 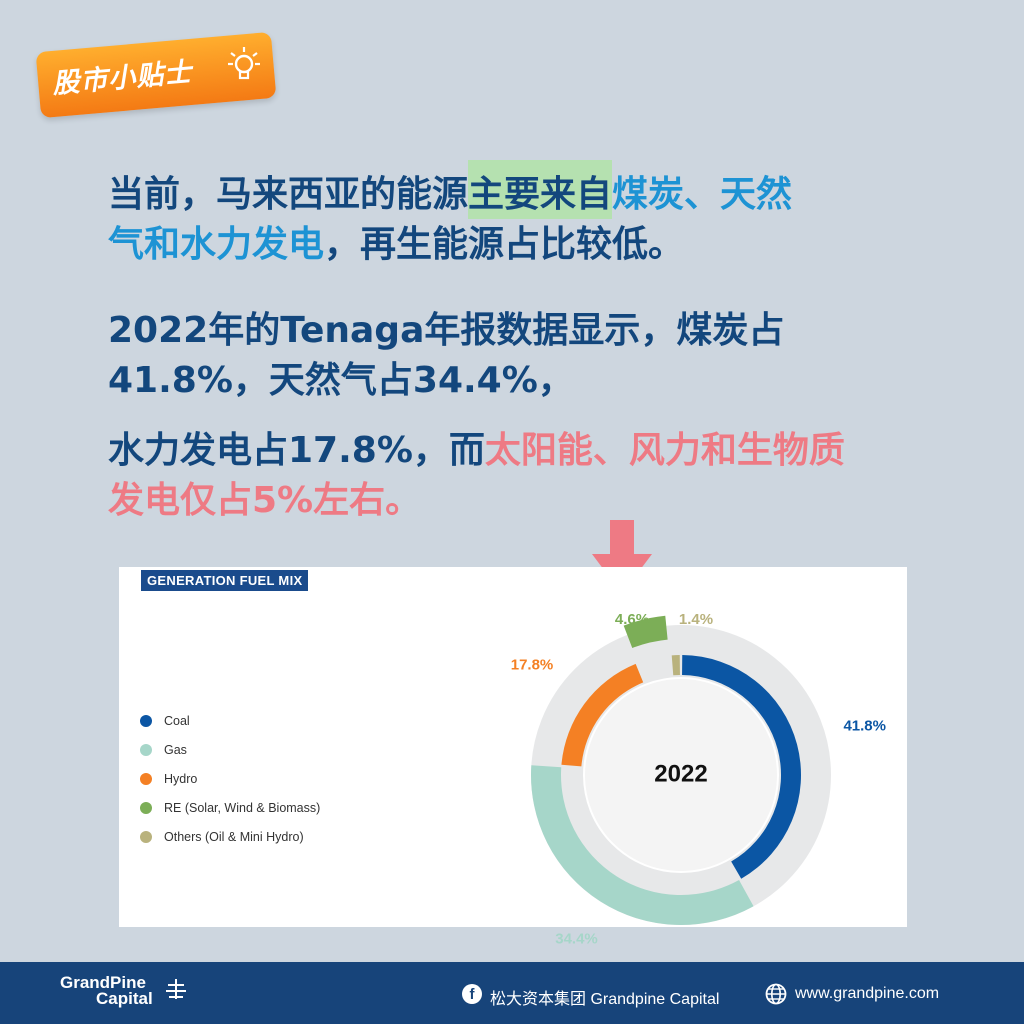 What do you see at coordinates (242, 807) in the screenshot?
I see `legend-label-re: RE (Solar, Wind & Biomass)` at bounding box center [242, 807].